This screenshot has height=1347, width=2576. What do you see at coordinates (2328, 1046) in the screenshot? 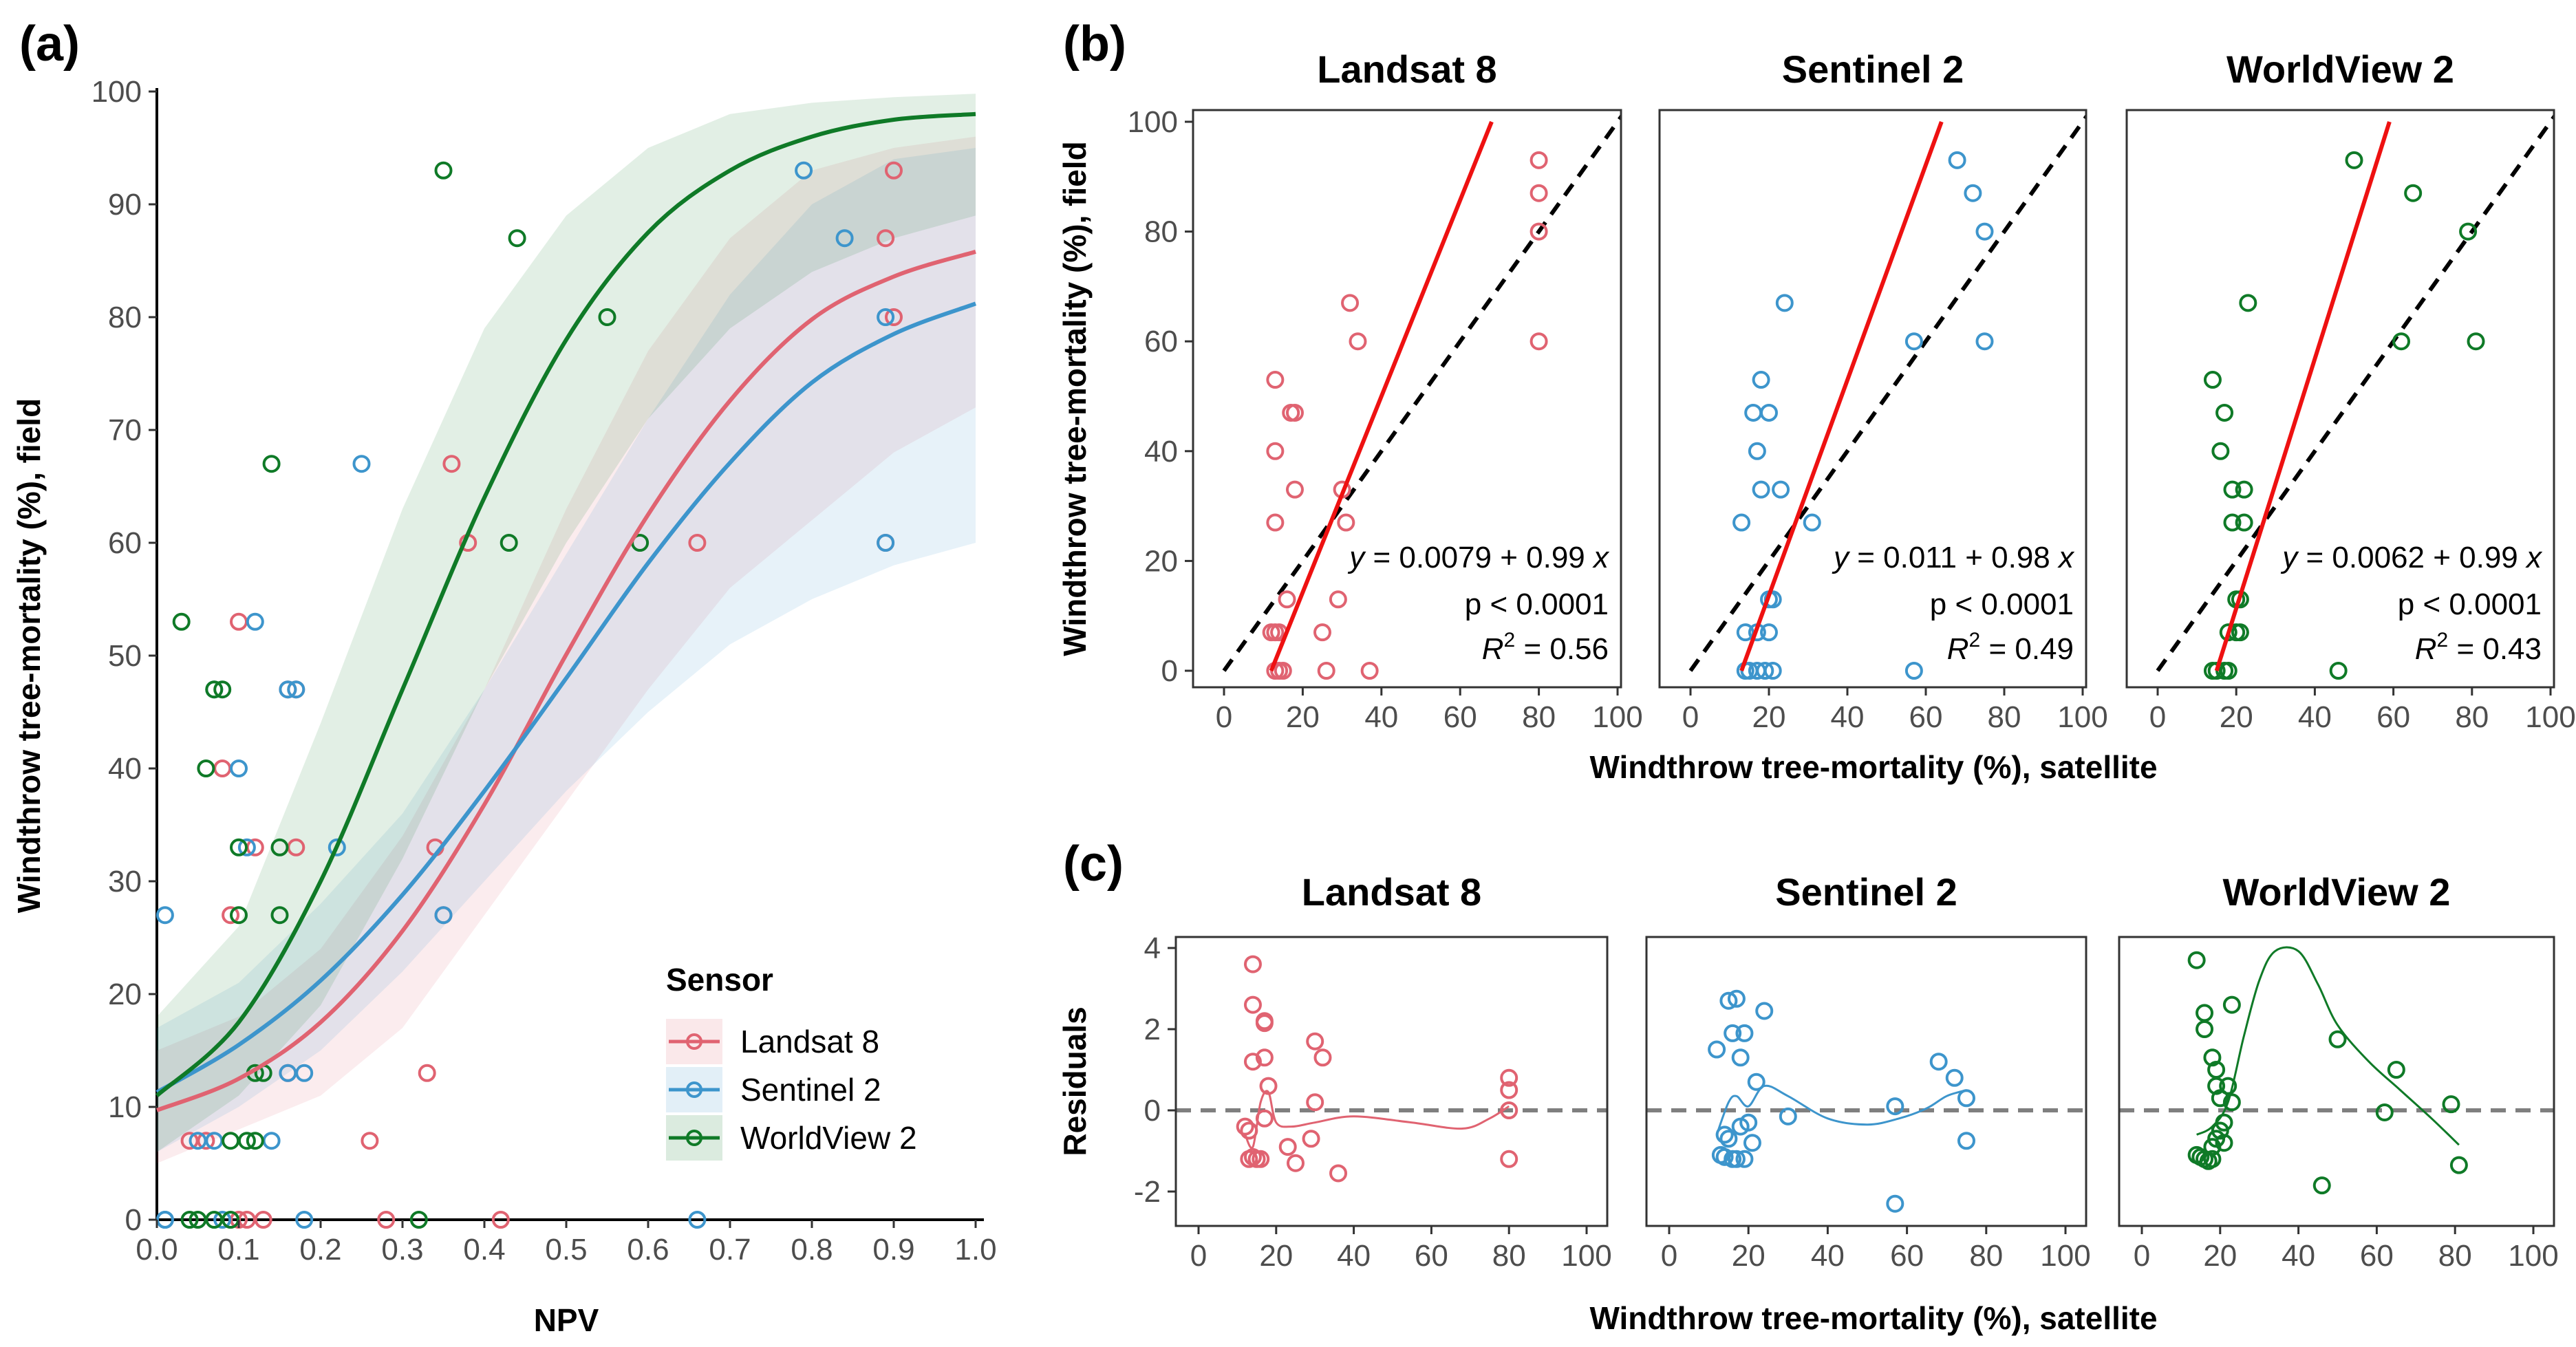
I see `loess-curve-worldview` at bounding box center [2328, 1046].